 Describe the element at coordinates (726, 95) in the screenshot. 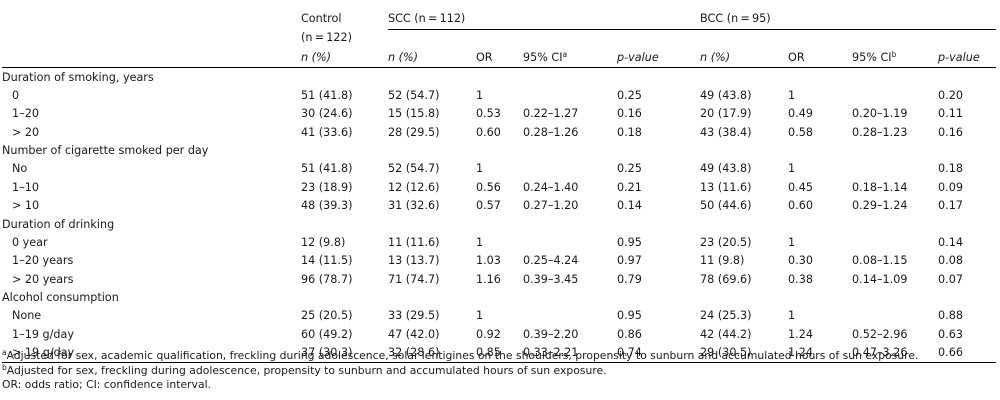

I see `cell-bcc-n: 49 (43.8)` at that location.